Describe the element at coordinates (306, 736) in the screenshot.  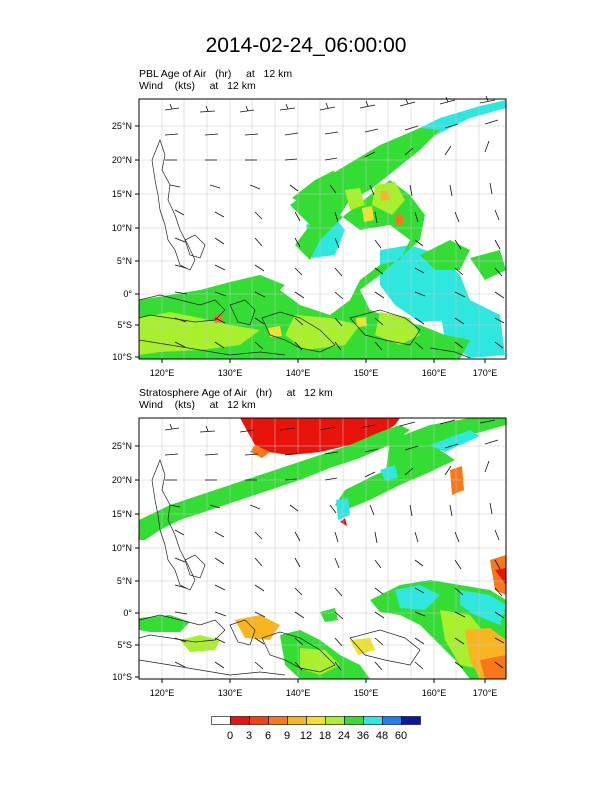
I see `colorbar-tick-label: 12` at that location.